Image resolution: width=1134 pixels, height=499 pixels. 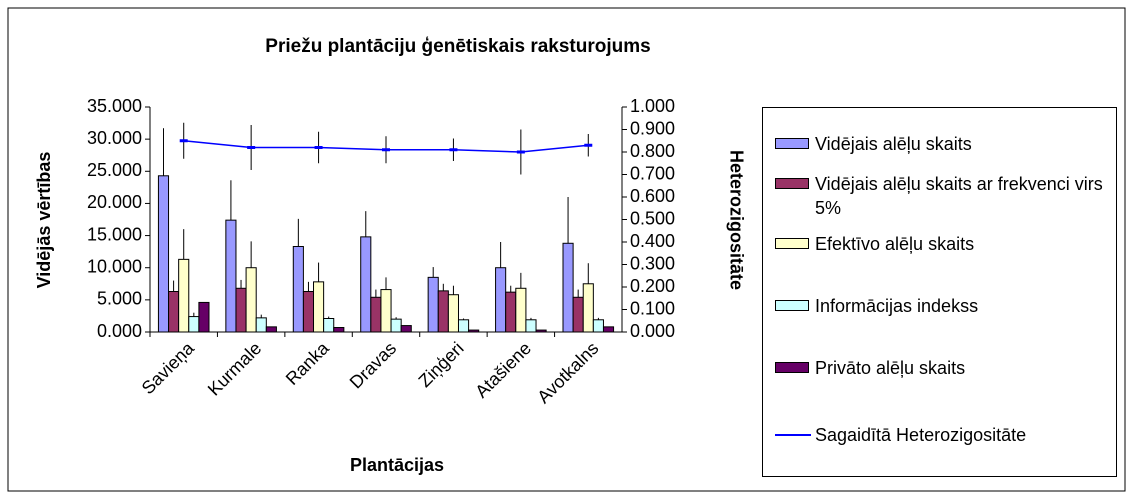 What do you see at coordinates (652, 106) in the screenshot?
I see `y2-tick-label: 1.000` at bounding box center [652, 106].